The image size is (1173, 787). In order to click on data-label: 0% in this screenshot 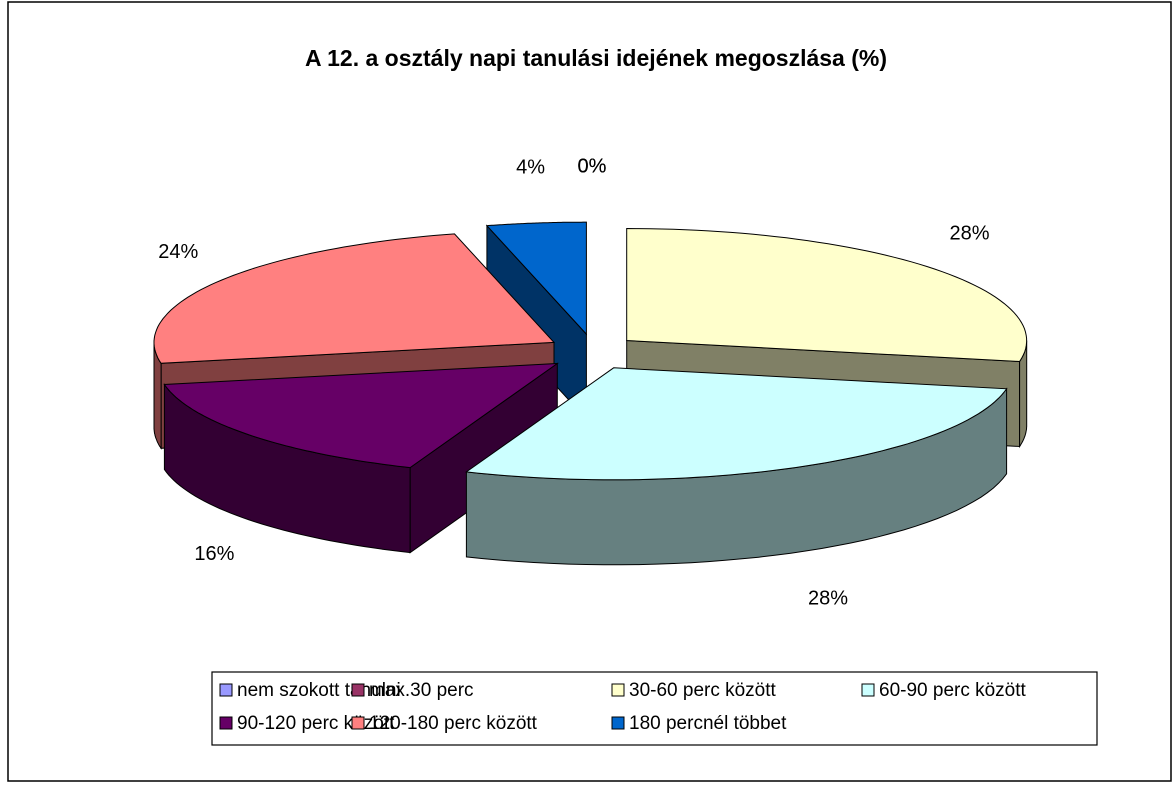, I will do `click(592, 166)`.